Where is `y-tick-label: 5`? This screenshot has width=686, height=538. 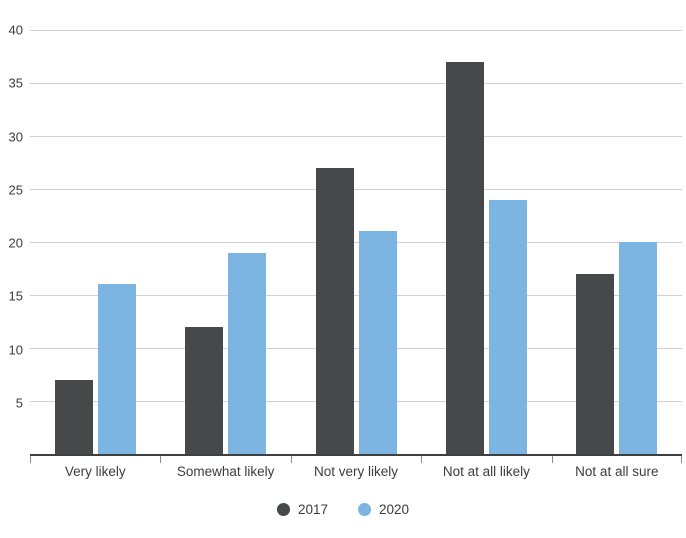
y-tick-label: 5 is located at coordinates (19, 403).